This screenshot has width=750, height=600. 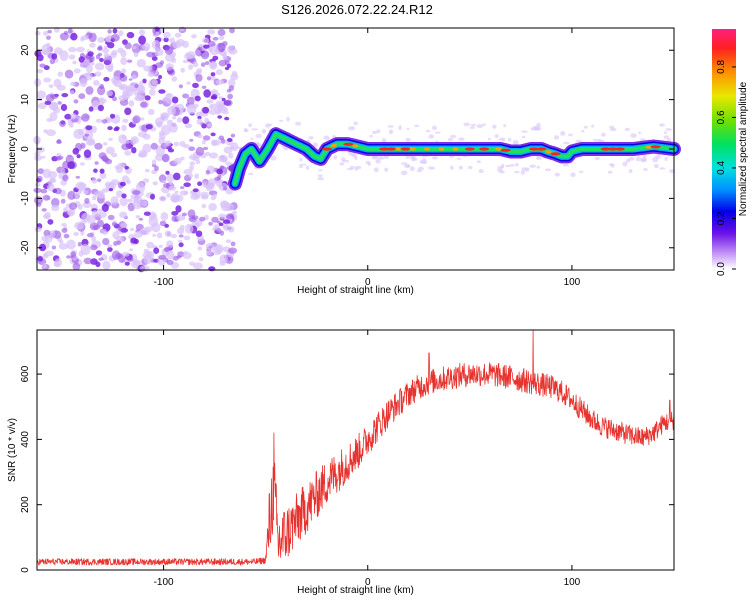 I want to click on colorbar-label: Normalized spectral amplitude, so click(x=743, y=148).